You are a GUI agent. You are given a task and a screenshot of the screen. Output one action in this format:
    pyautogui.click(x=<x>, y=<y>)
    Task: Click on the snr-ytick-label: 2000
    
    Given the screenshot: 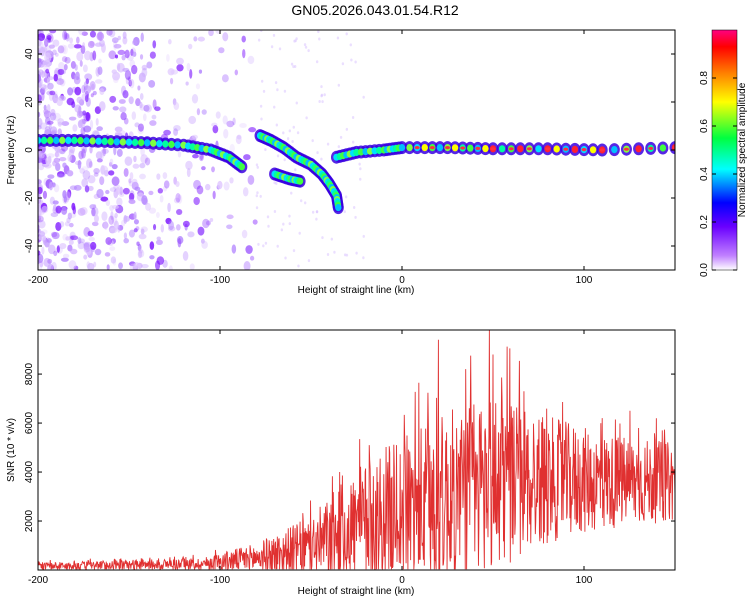 What is the action you would take?
    pyautogui.click(x=29, y=520)
    